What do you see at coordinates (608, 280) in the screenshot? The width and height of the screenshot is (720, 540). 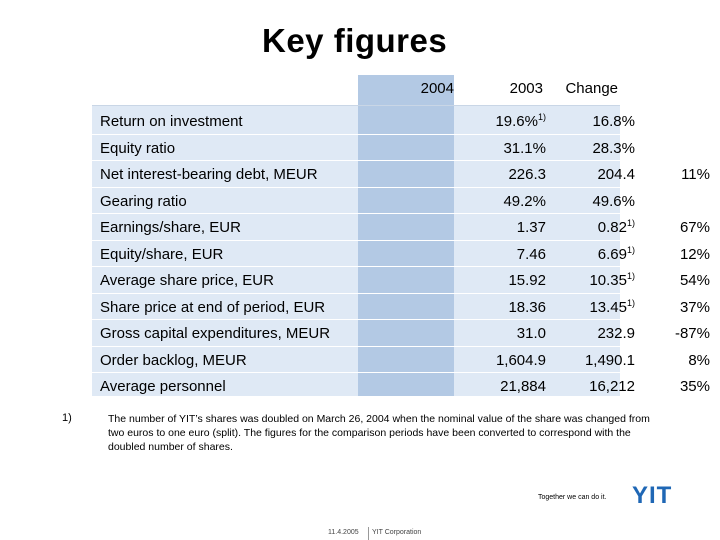 I see `cell-value: 10.35` at bounding box center [608, 280].